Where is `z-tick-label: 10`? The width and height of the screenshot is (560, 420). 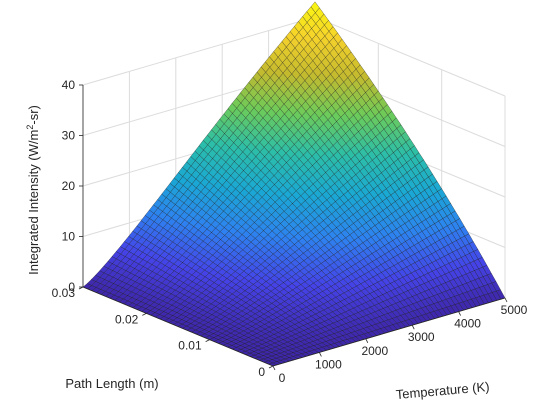 z-tick-label: 10 is located at coordinates (69, 237).